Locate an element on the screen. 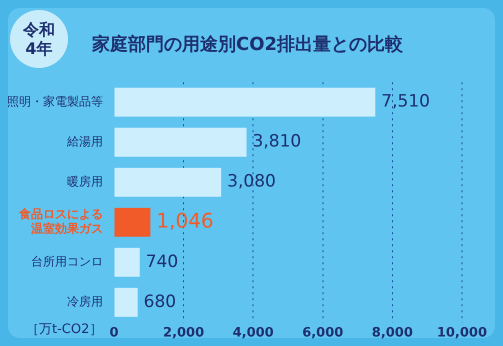  chart-subtitle: 令和4年 is located at coordinates (39, 39).